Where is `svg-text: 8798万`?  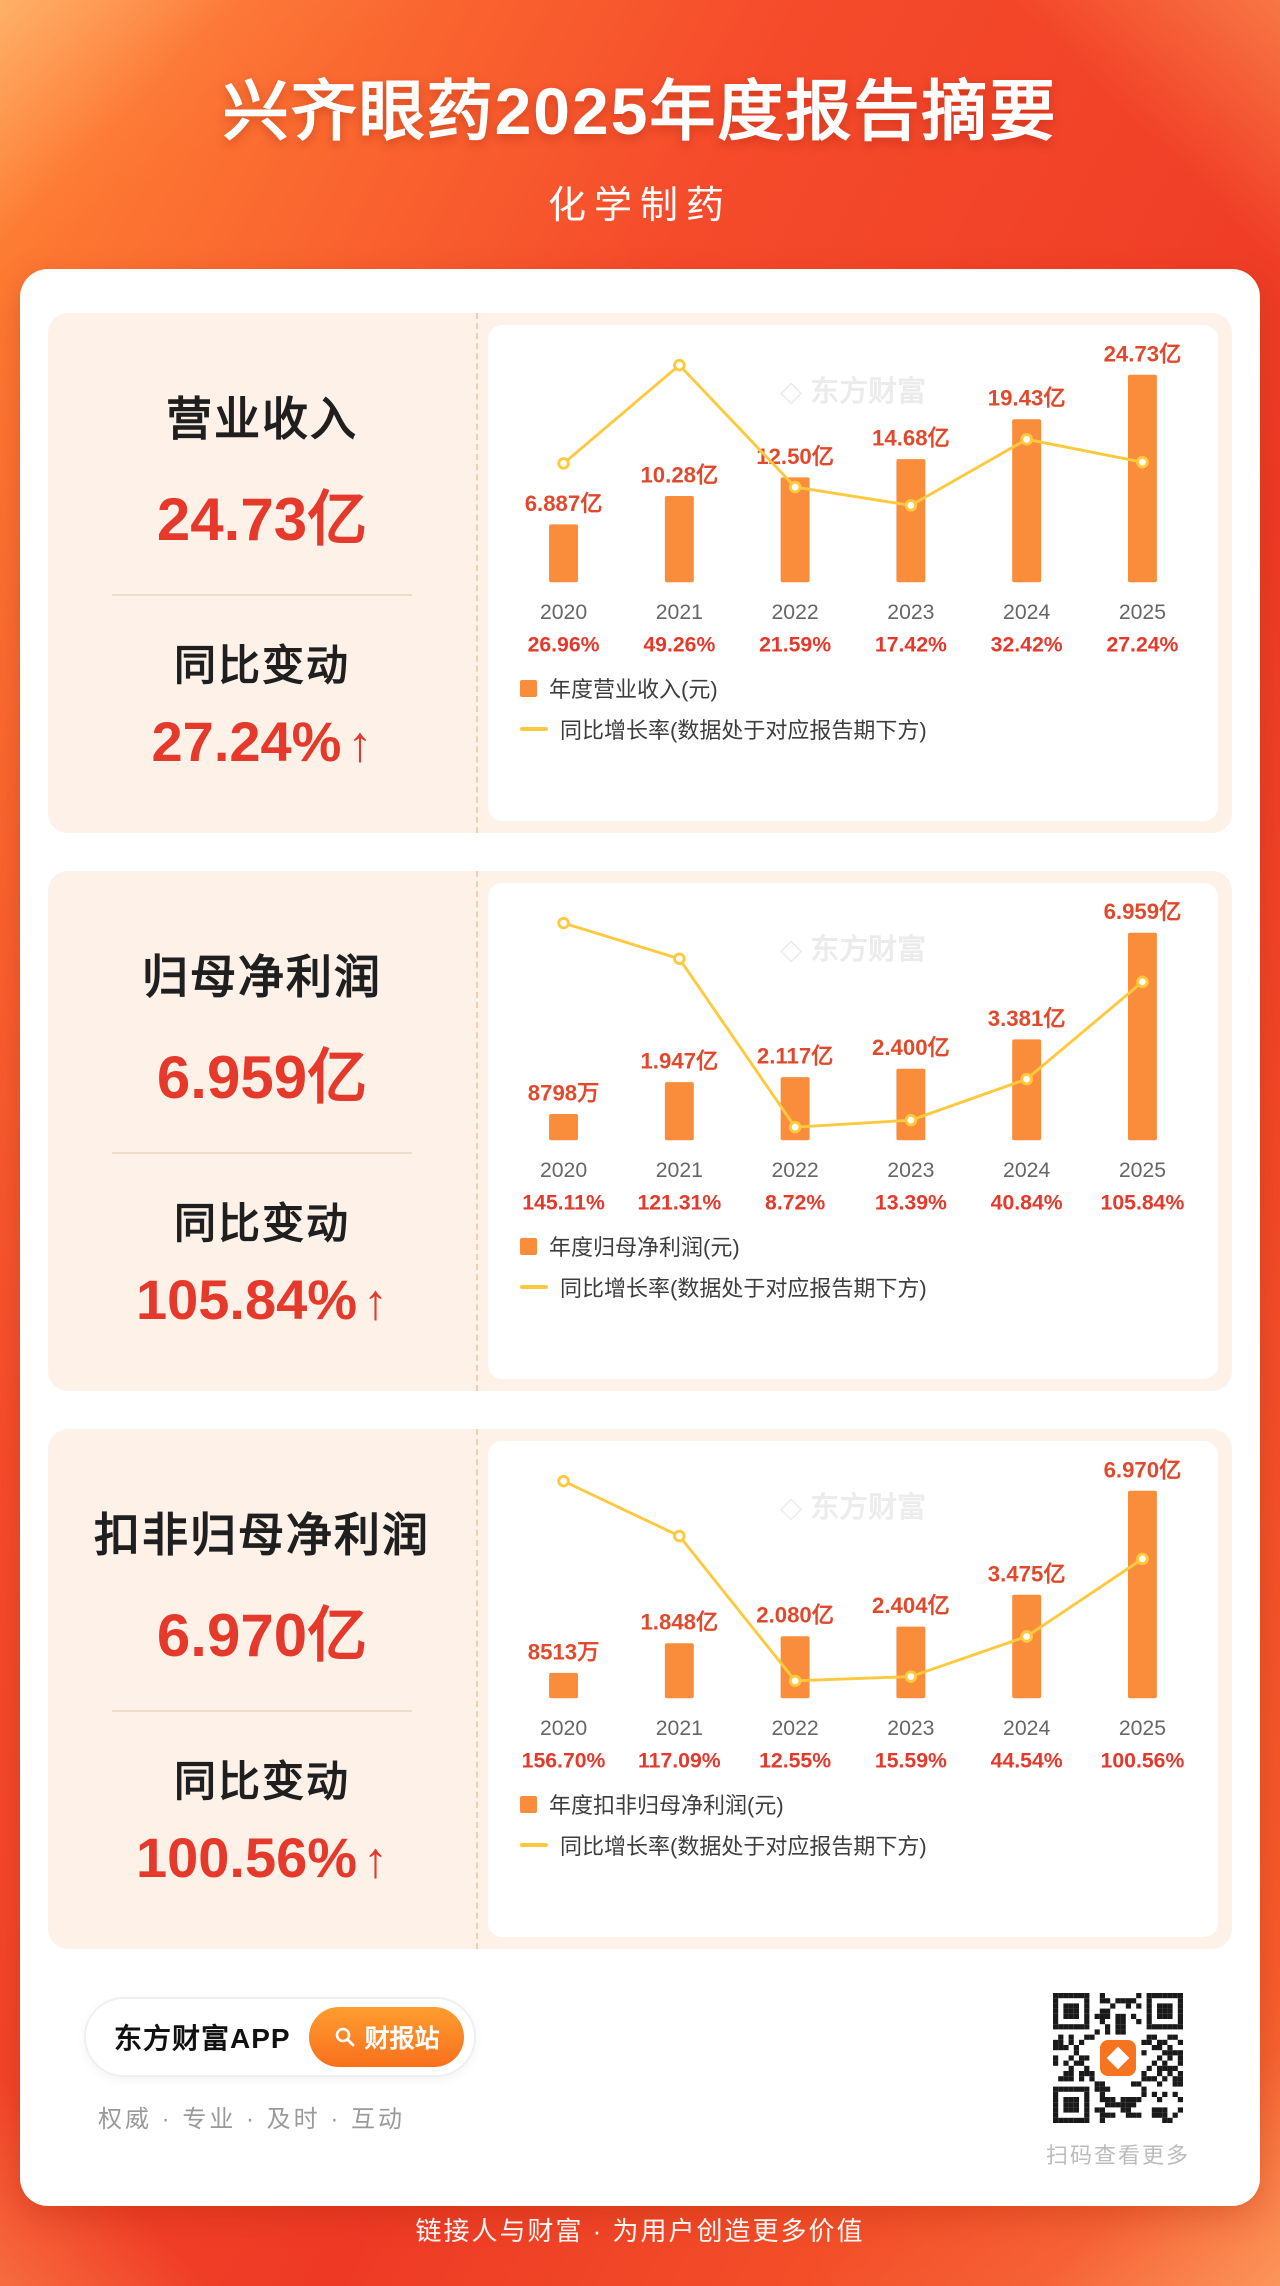 svg-text: 8798万 is located at coordinates (564, 1092).